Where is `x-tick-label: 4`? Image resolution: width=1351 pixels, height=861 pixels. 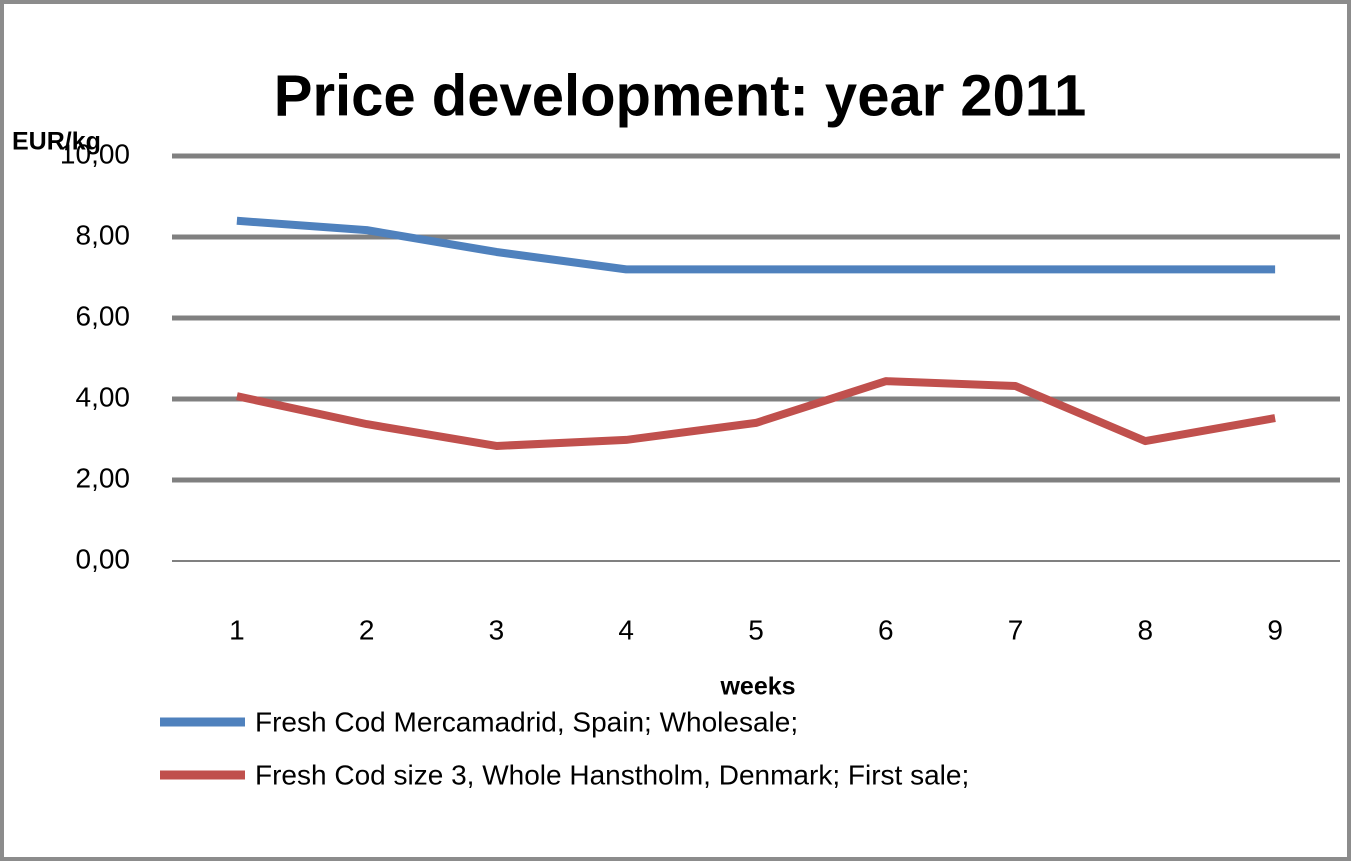 x-tick-label: 4 is located at coordinates (626, 629).